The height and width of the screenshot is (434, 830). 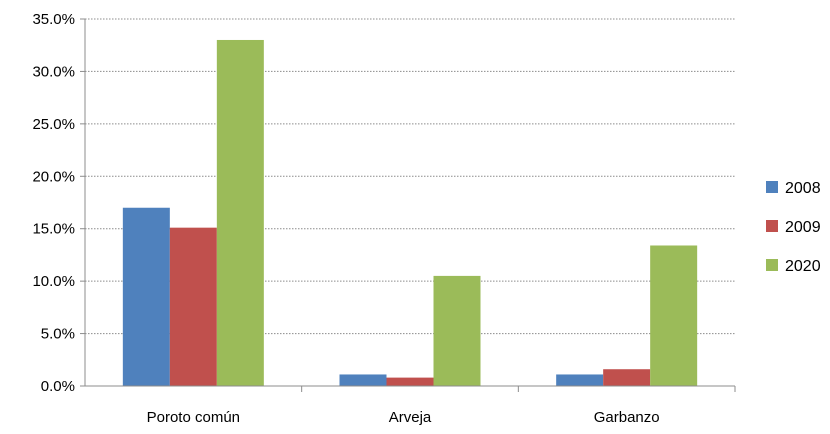 What do you see at coordinates (53, 176) in the screenshot?
I see `y-tick-label: 20.0%` at bounding box center [53, 176].